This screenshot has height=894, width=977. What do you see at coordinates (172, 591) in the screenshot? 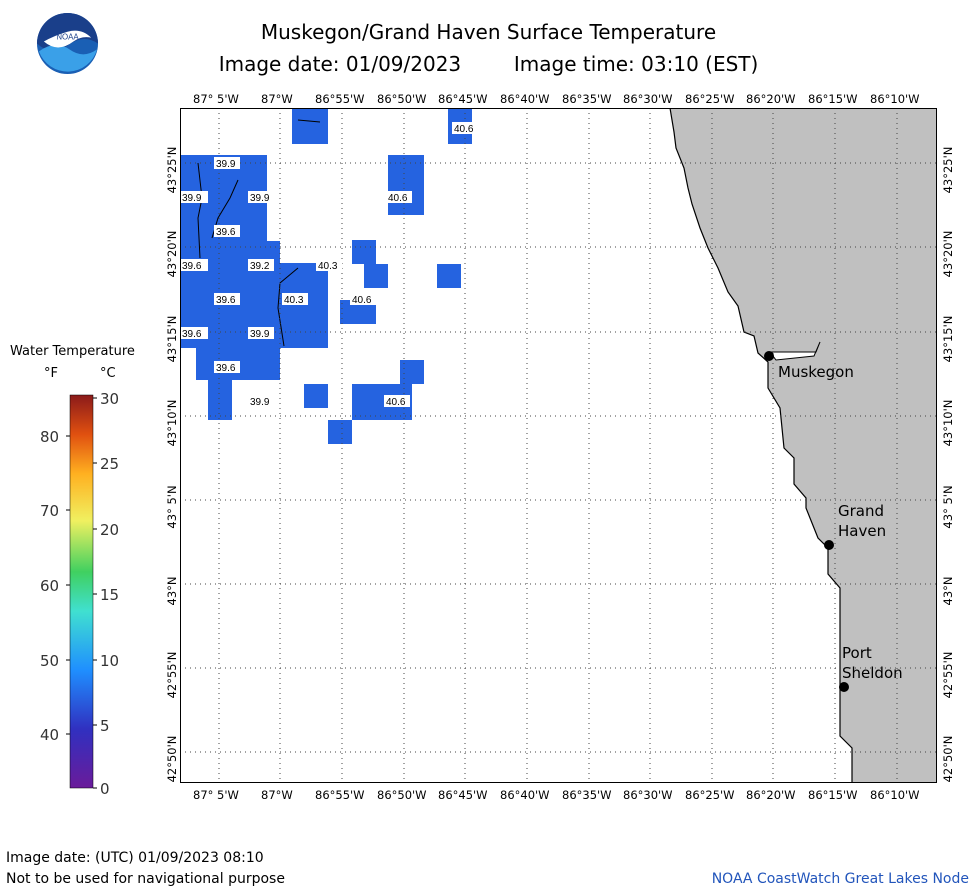
I see `lat-tick-left: 43°N` at bounding box center [172, 591].